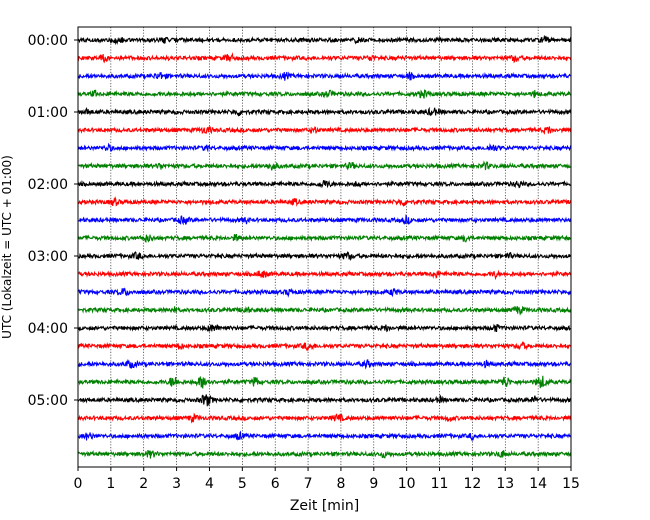 The height and width of the screenshot is (520, 650). I want to click on trace-02:30, so click(324, 220).